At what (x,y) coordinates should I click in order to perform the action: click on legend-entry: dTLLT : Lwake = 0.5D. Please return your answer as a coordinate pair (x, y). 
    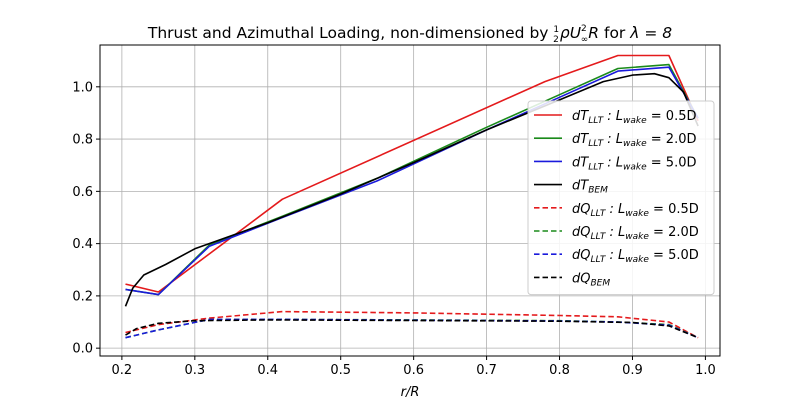
    Looking at the image, I should click on (634, 117).